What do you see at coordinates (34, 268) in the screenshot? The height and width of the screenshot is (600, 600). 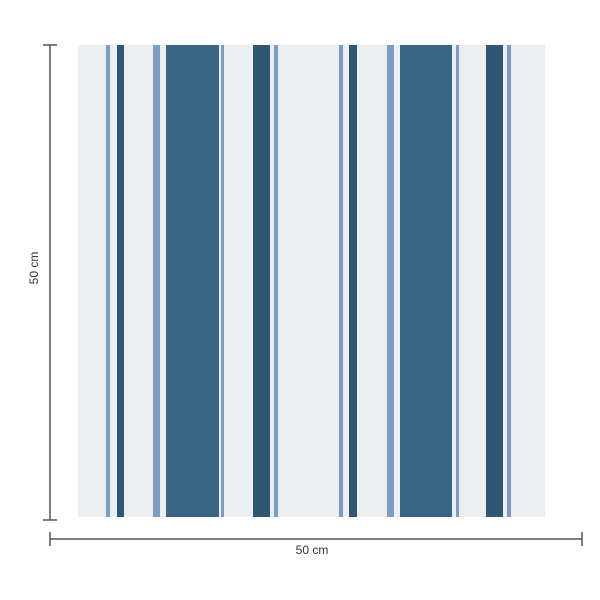 I see `height-label: 50 cm` at bounding box center [34, 268].